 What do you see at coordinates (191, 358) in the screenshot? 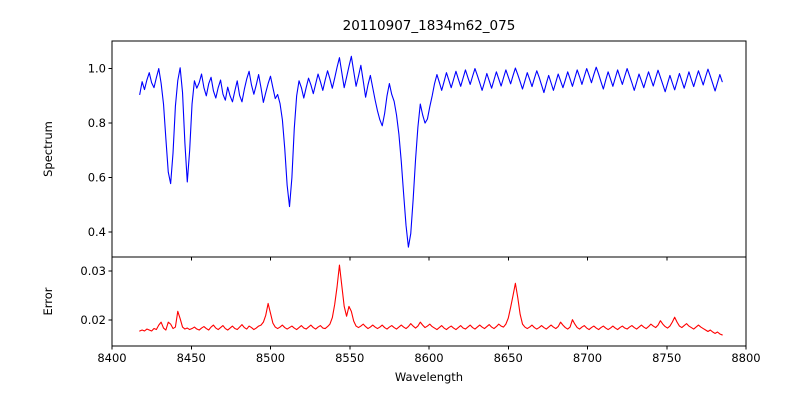
I see `xtick-label: 8450` at bounding box center [191, 358].